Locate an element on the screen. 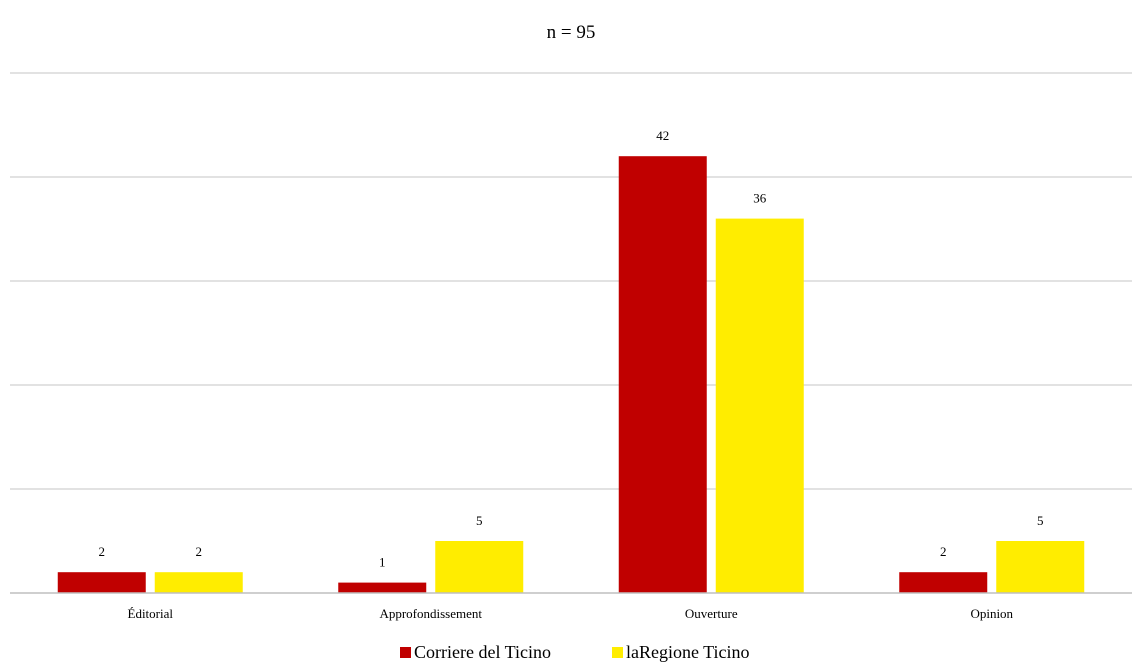 The image size is (1142, 665). data-label-corriere-del-ticino-1: 1 is located at coordinates (382, 562).